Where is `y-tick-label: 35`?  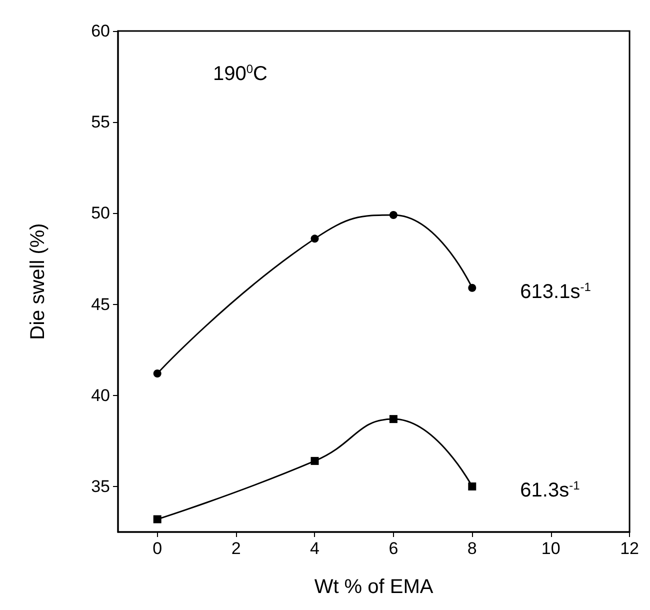
y-tick-label: 35 is located at coordinates (100, 486).